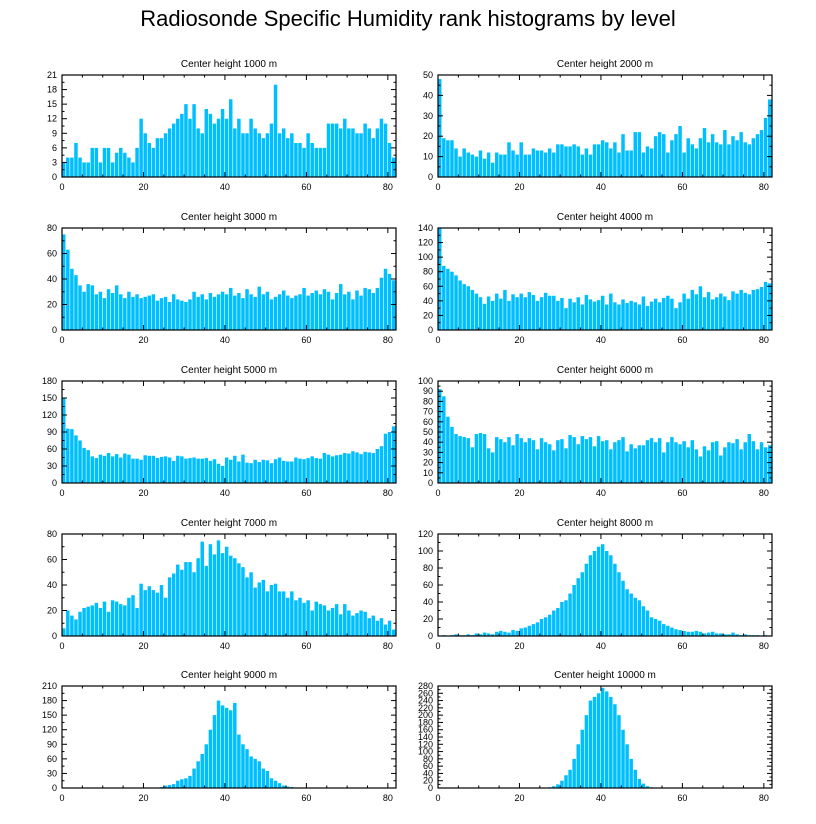 Image resolution: width=816 pixels, height=824 pixels. What do you see at coordinates (54, 162) in the screenshot?
I see `y-tick-label: 3` at bounding box center [54, 162].